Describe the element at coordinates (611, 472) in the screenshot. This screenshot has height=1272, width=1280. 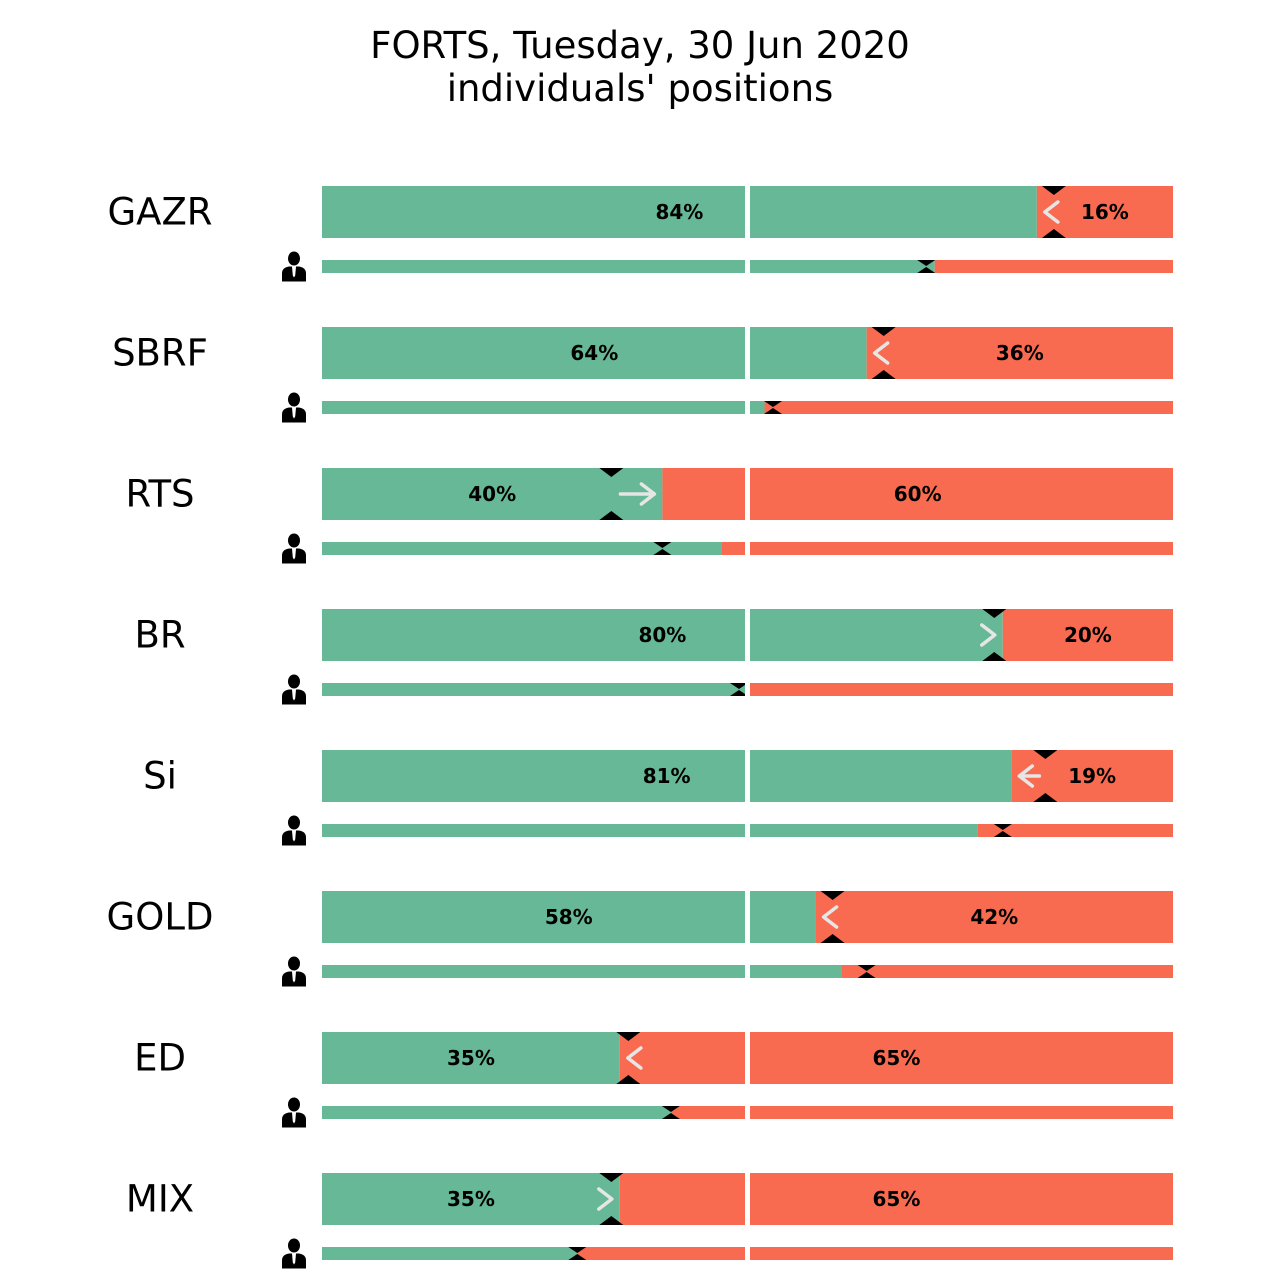
I see `prev-marker-top-rts` at that location.